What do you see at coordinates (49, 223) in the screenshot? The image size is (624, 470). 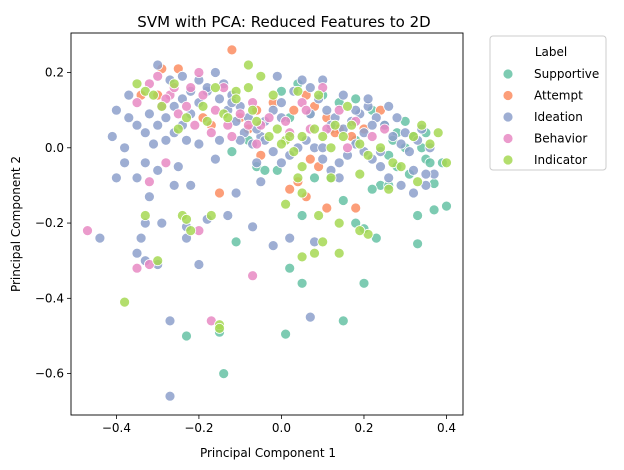 I see `y-tick-label: −0.2` at bounding box center [49, 223].